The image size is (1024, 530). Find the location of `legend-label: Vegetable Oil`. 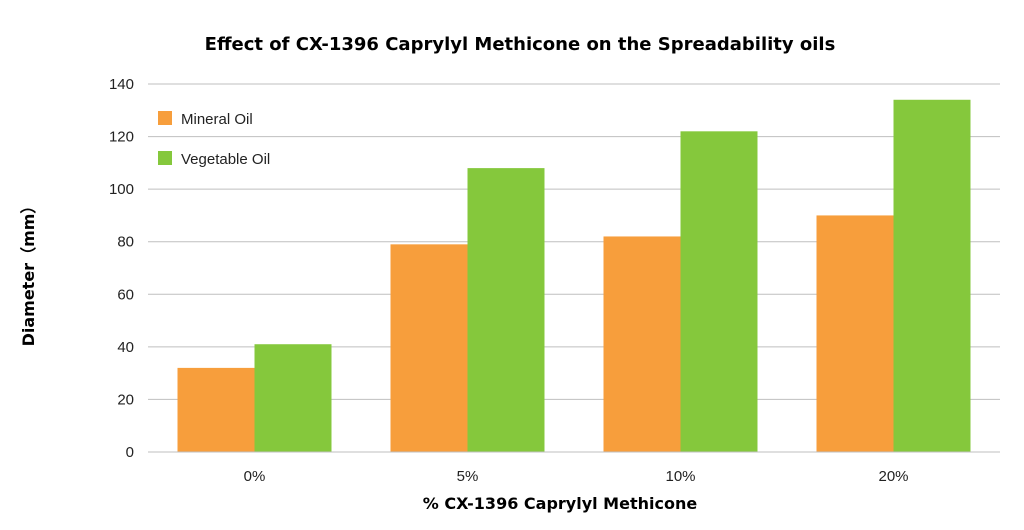

legend-label: Vegetable Oil is located at coordinates (225, 159).